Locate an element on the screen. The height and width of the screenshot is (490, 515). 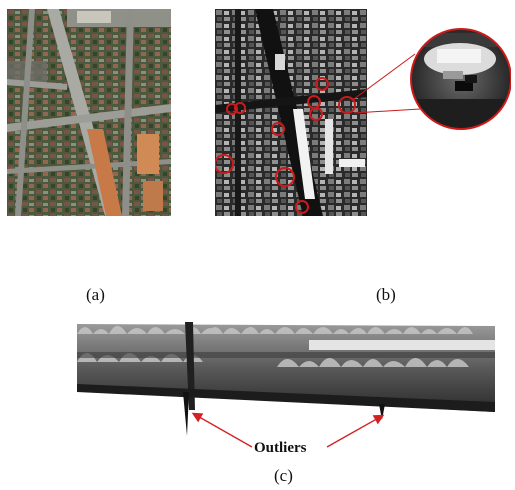
caption-a: (a) is located at coordinates (95, 294).